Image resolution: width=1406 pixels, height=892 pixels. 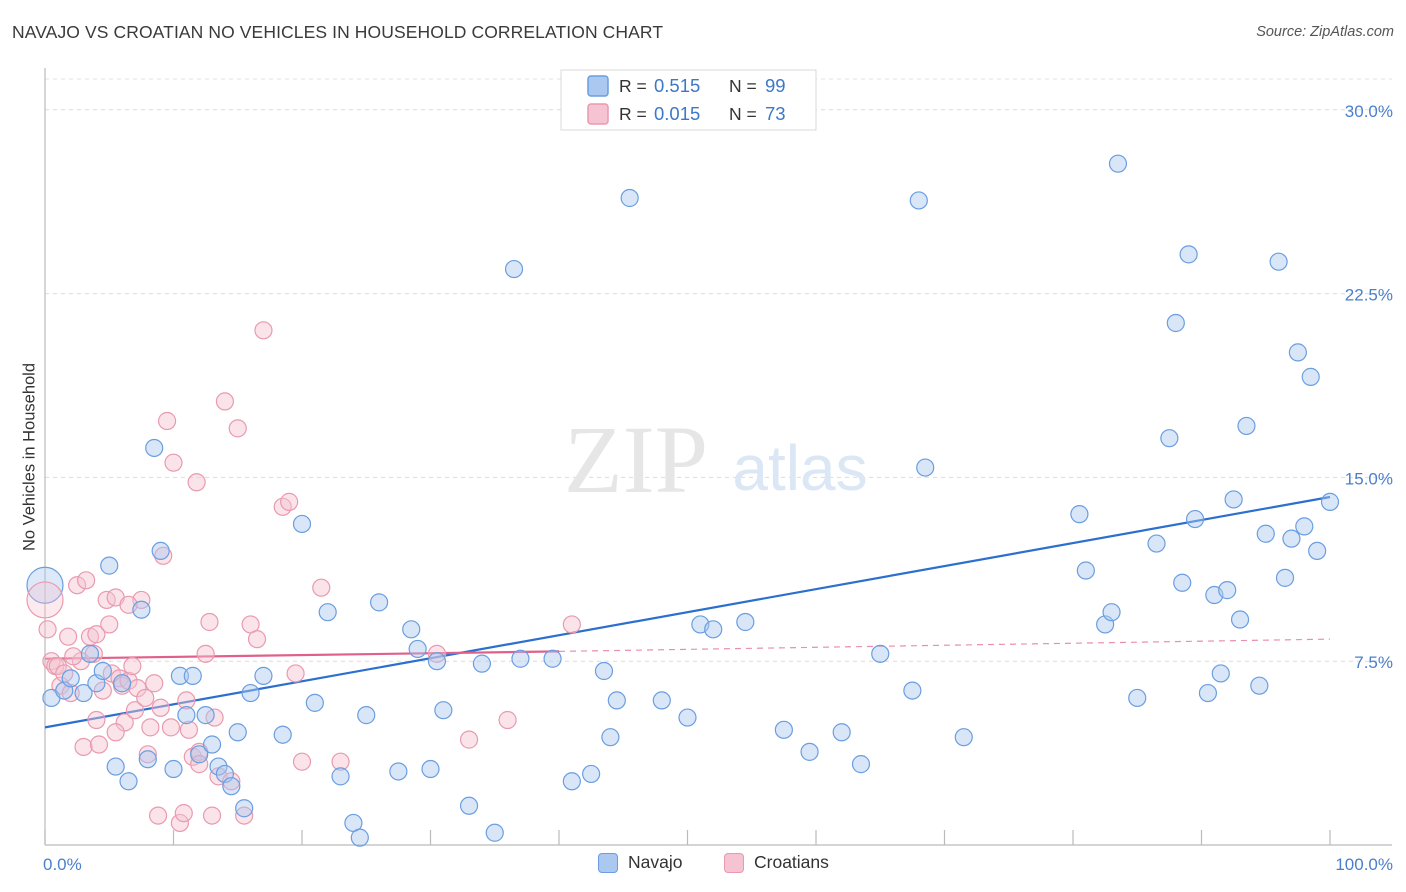 What do you see at coordinates (1369, 295) in the screenshot?
I see `y-tick-label: 22.5%` at bounding box center [1369, 295].